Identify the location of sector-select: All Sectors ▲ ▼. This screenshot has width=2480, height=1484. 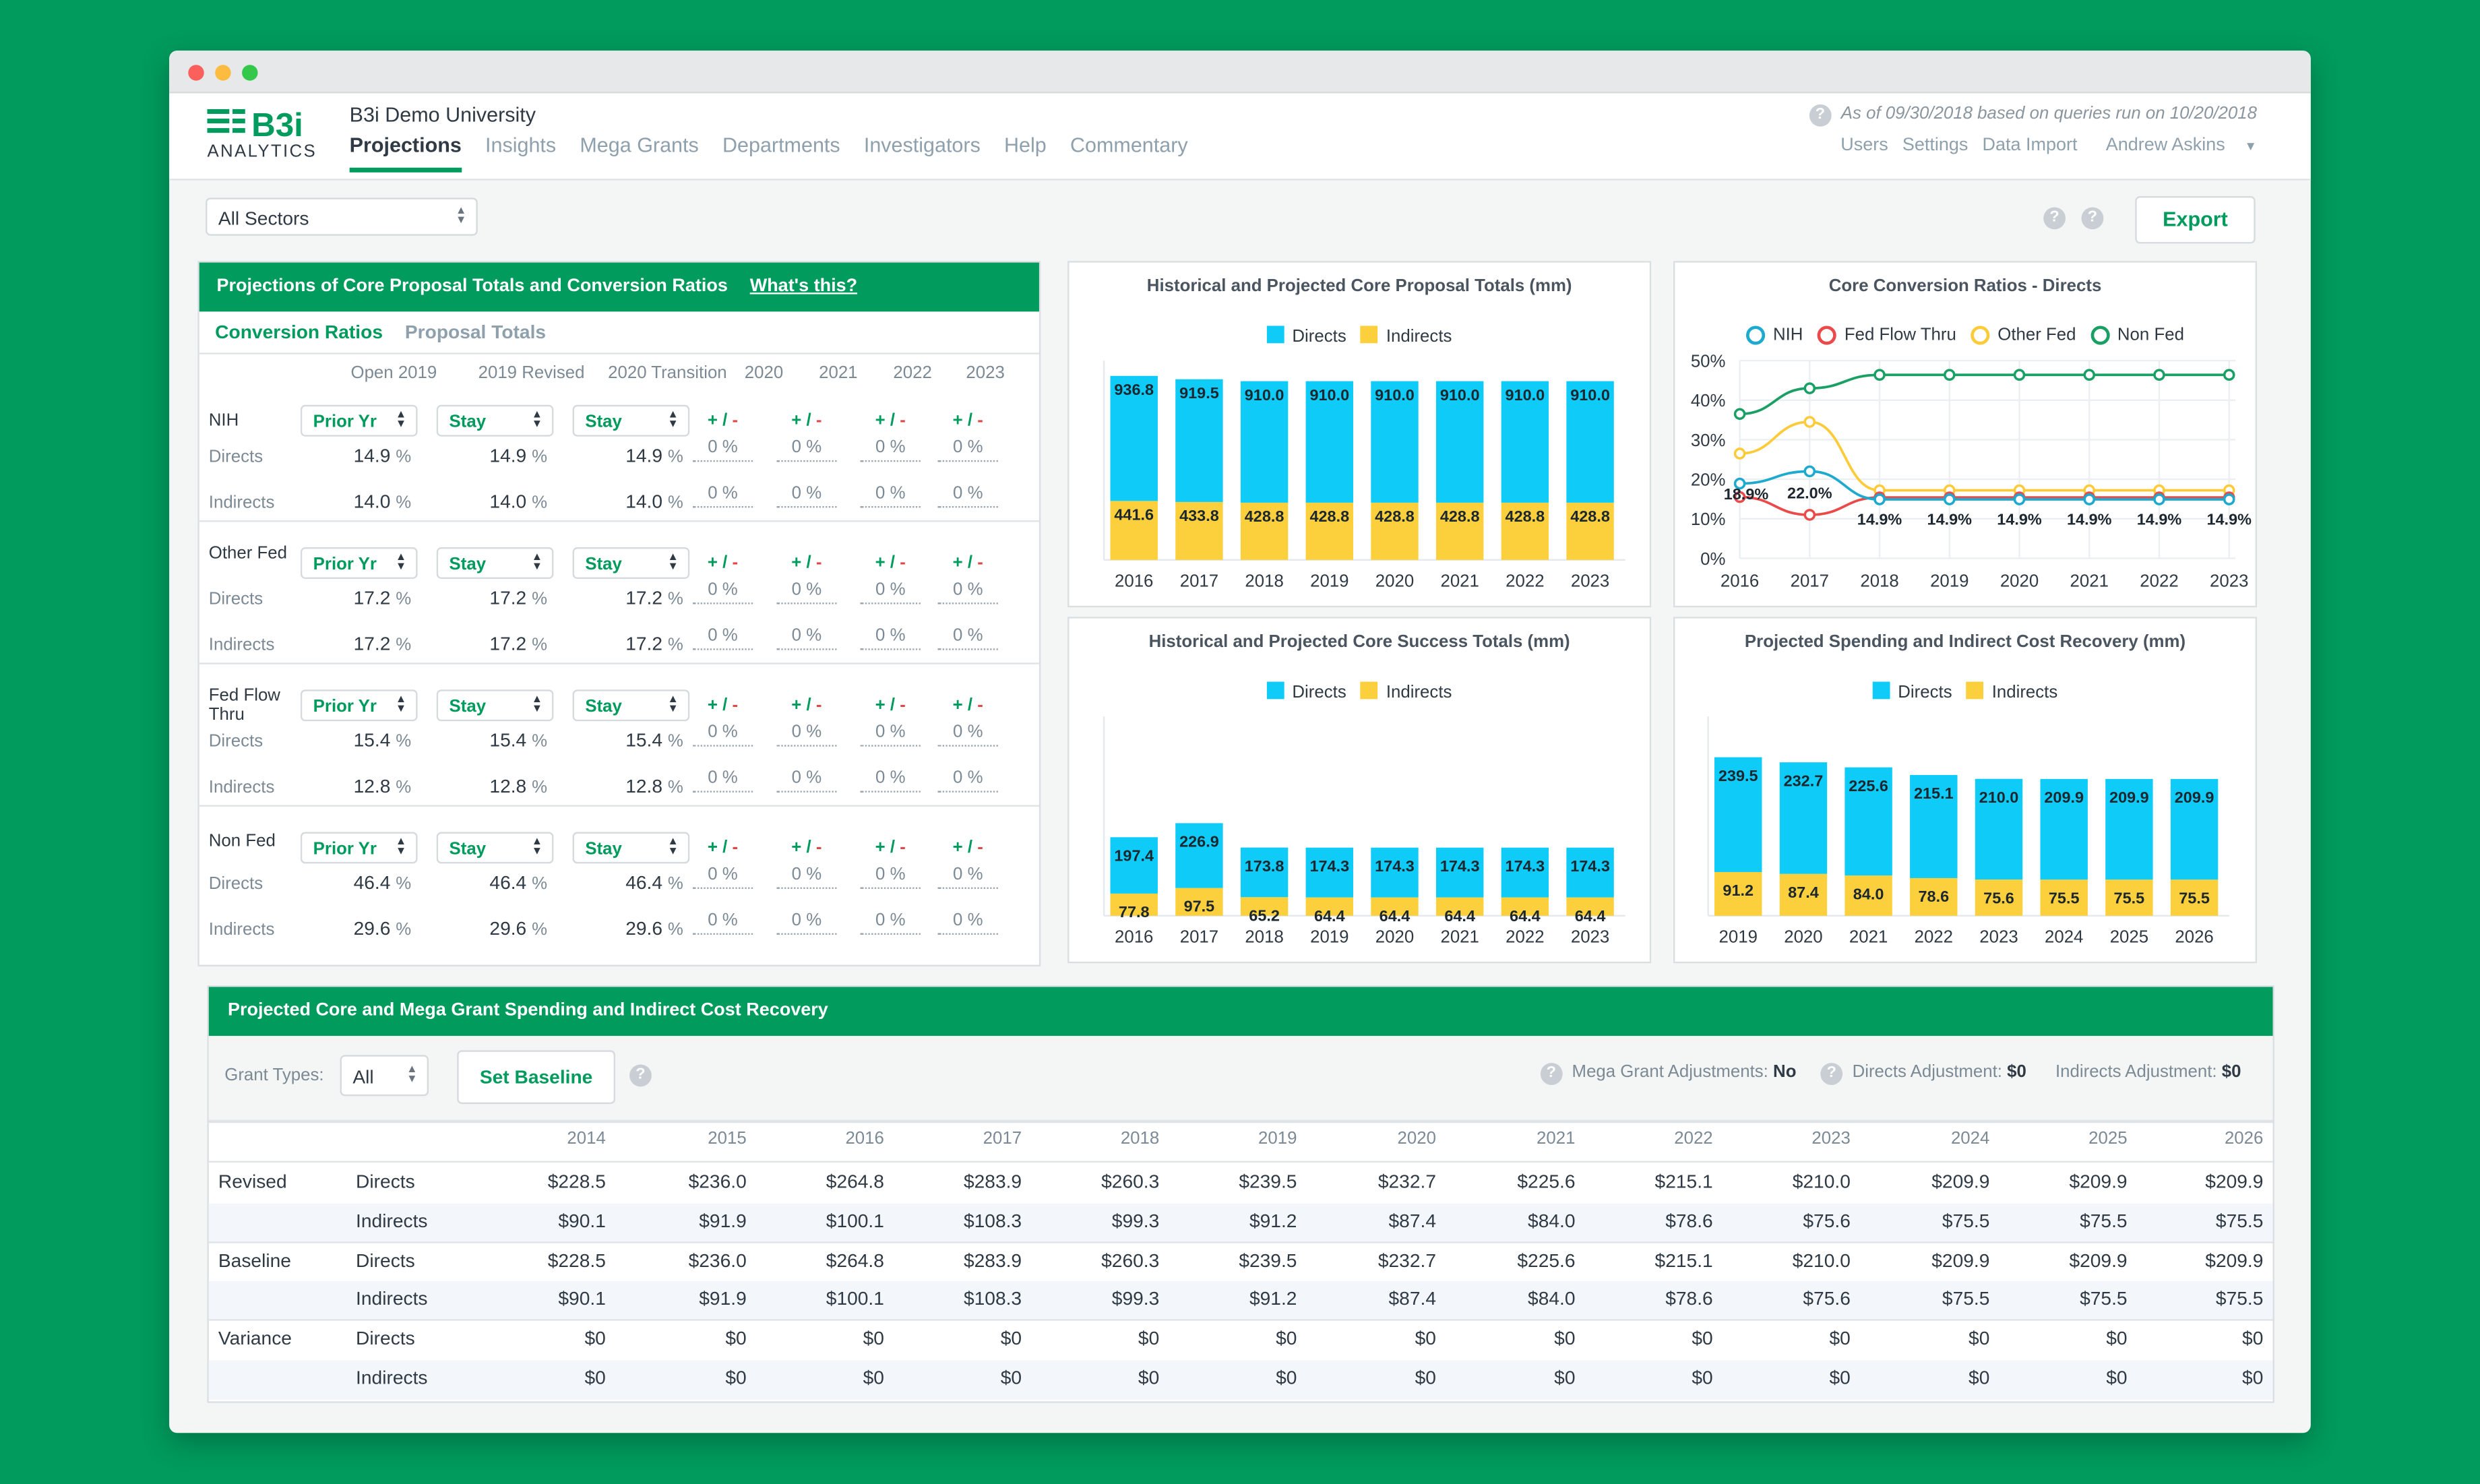
(342, 216).